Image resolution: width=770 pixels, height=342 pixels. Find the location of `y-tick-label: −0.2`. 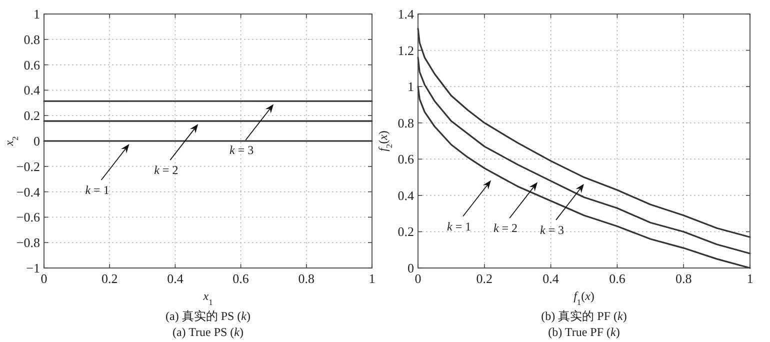

y-tick-label: −0.2 is located at coordinates (28, 166).